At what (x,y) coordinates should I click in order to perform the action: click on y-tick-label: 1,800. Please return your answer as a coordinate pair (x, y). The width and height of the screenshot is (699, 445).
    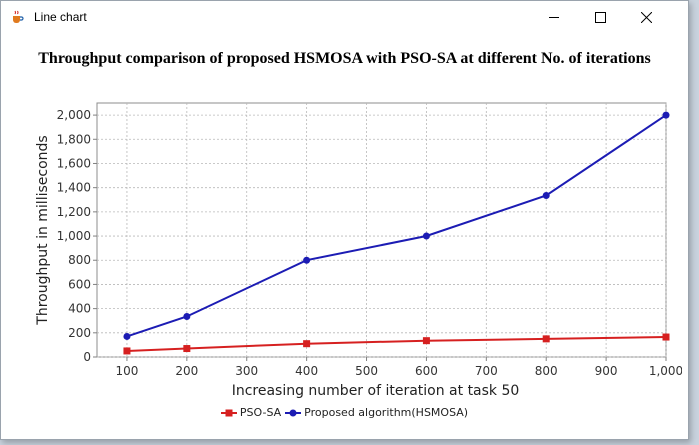
    Looking at the image, I should click on (74, 139).